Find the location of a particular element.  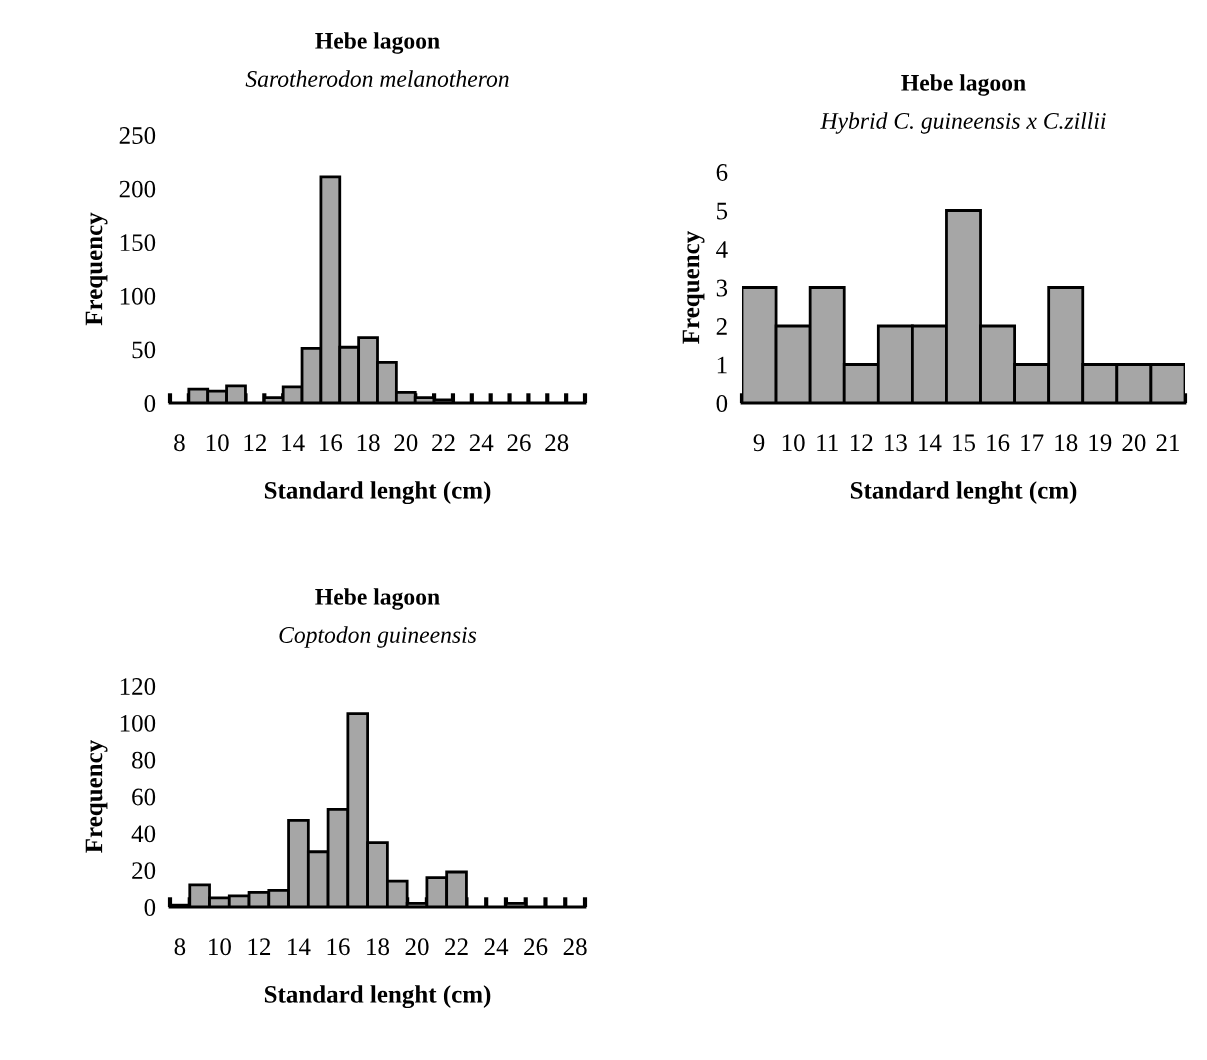

y-tick-label: 80 is located at coordinates (144, 760).